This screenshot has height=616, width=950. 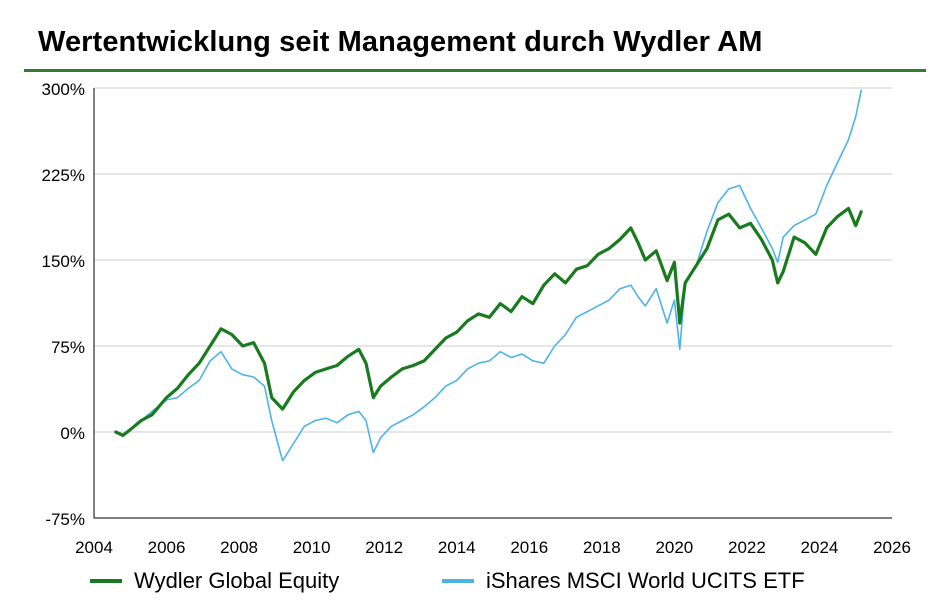 I want to click on x-tick-label: 2012, so click(x=384, y=547).